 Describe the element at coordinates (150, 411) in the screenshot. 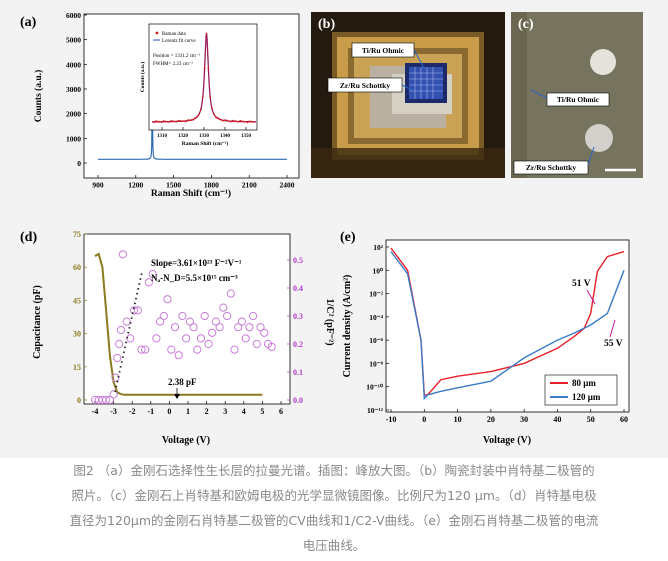

I see `panel-d-xtick: -1` at that location.